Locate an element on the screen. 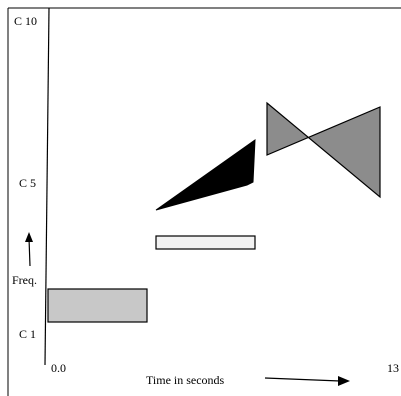 This screenshot has width=401, height=396. y-label-bottom: C 1 is located at coordinates (27, 334).